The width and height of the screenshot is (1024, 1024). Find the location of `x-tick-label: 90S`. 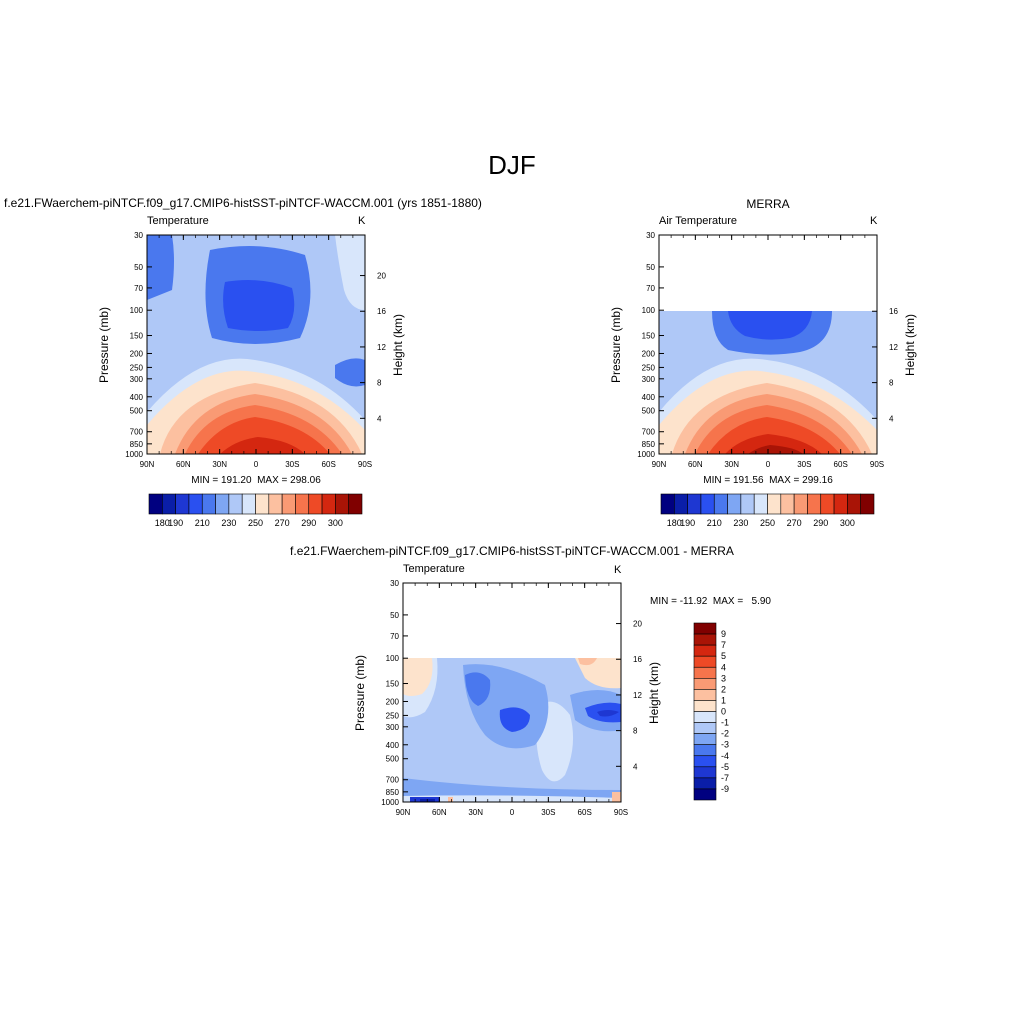

x-tick-label: 90S is located at coordinates (621, 812).